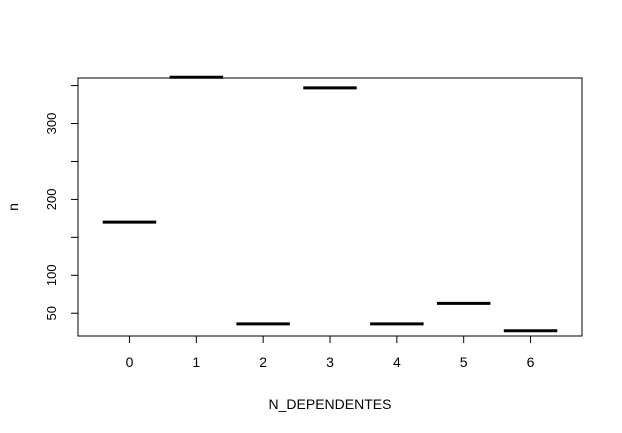 The image size is (622, 433). What do you see at coordinates (130, 362) in the screenshot?
I see `x-tick-label: 0` at bounding box center [130, 362].